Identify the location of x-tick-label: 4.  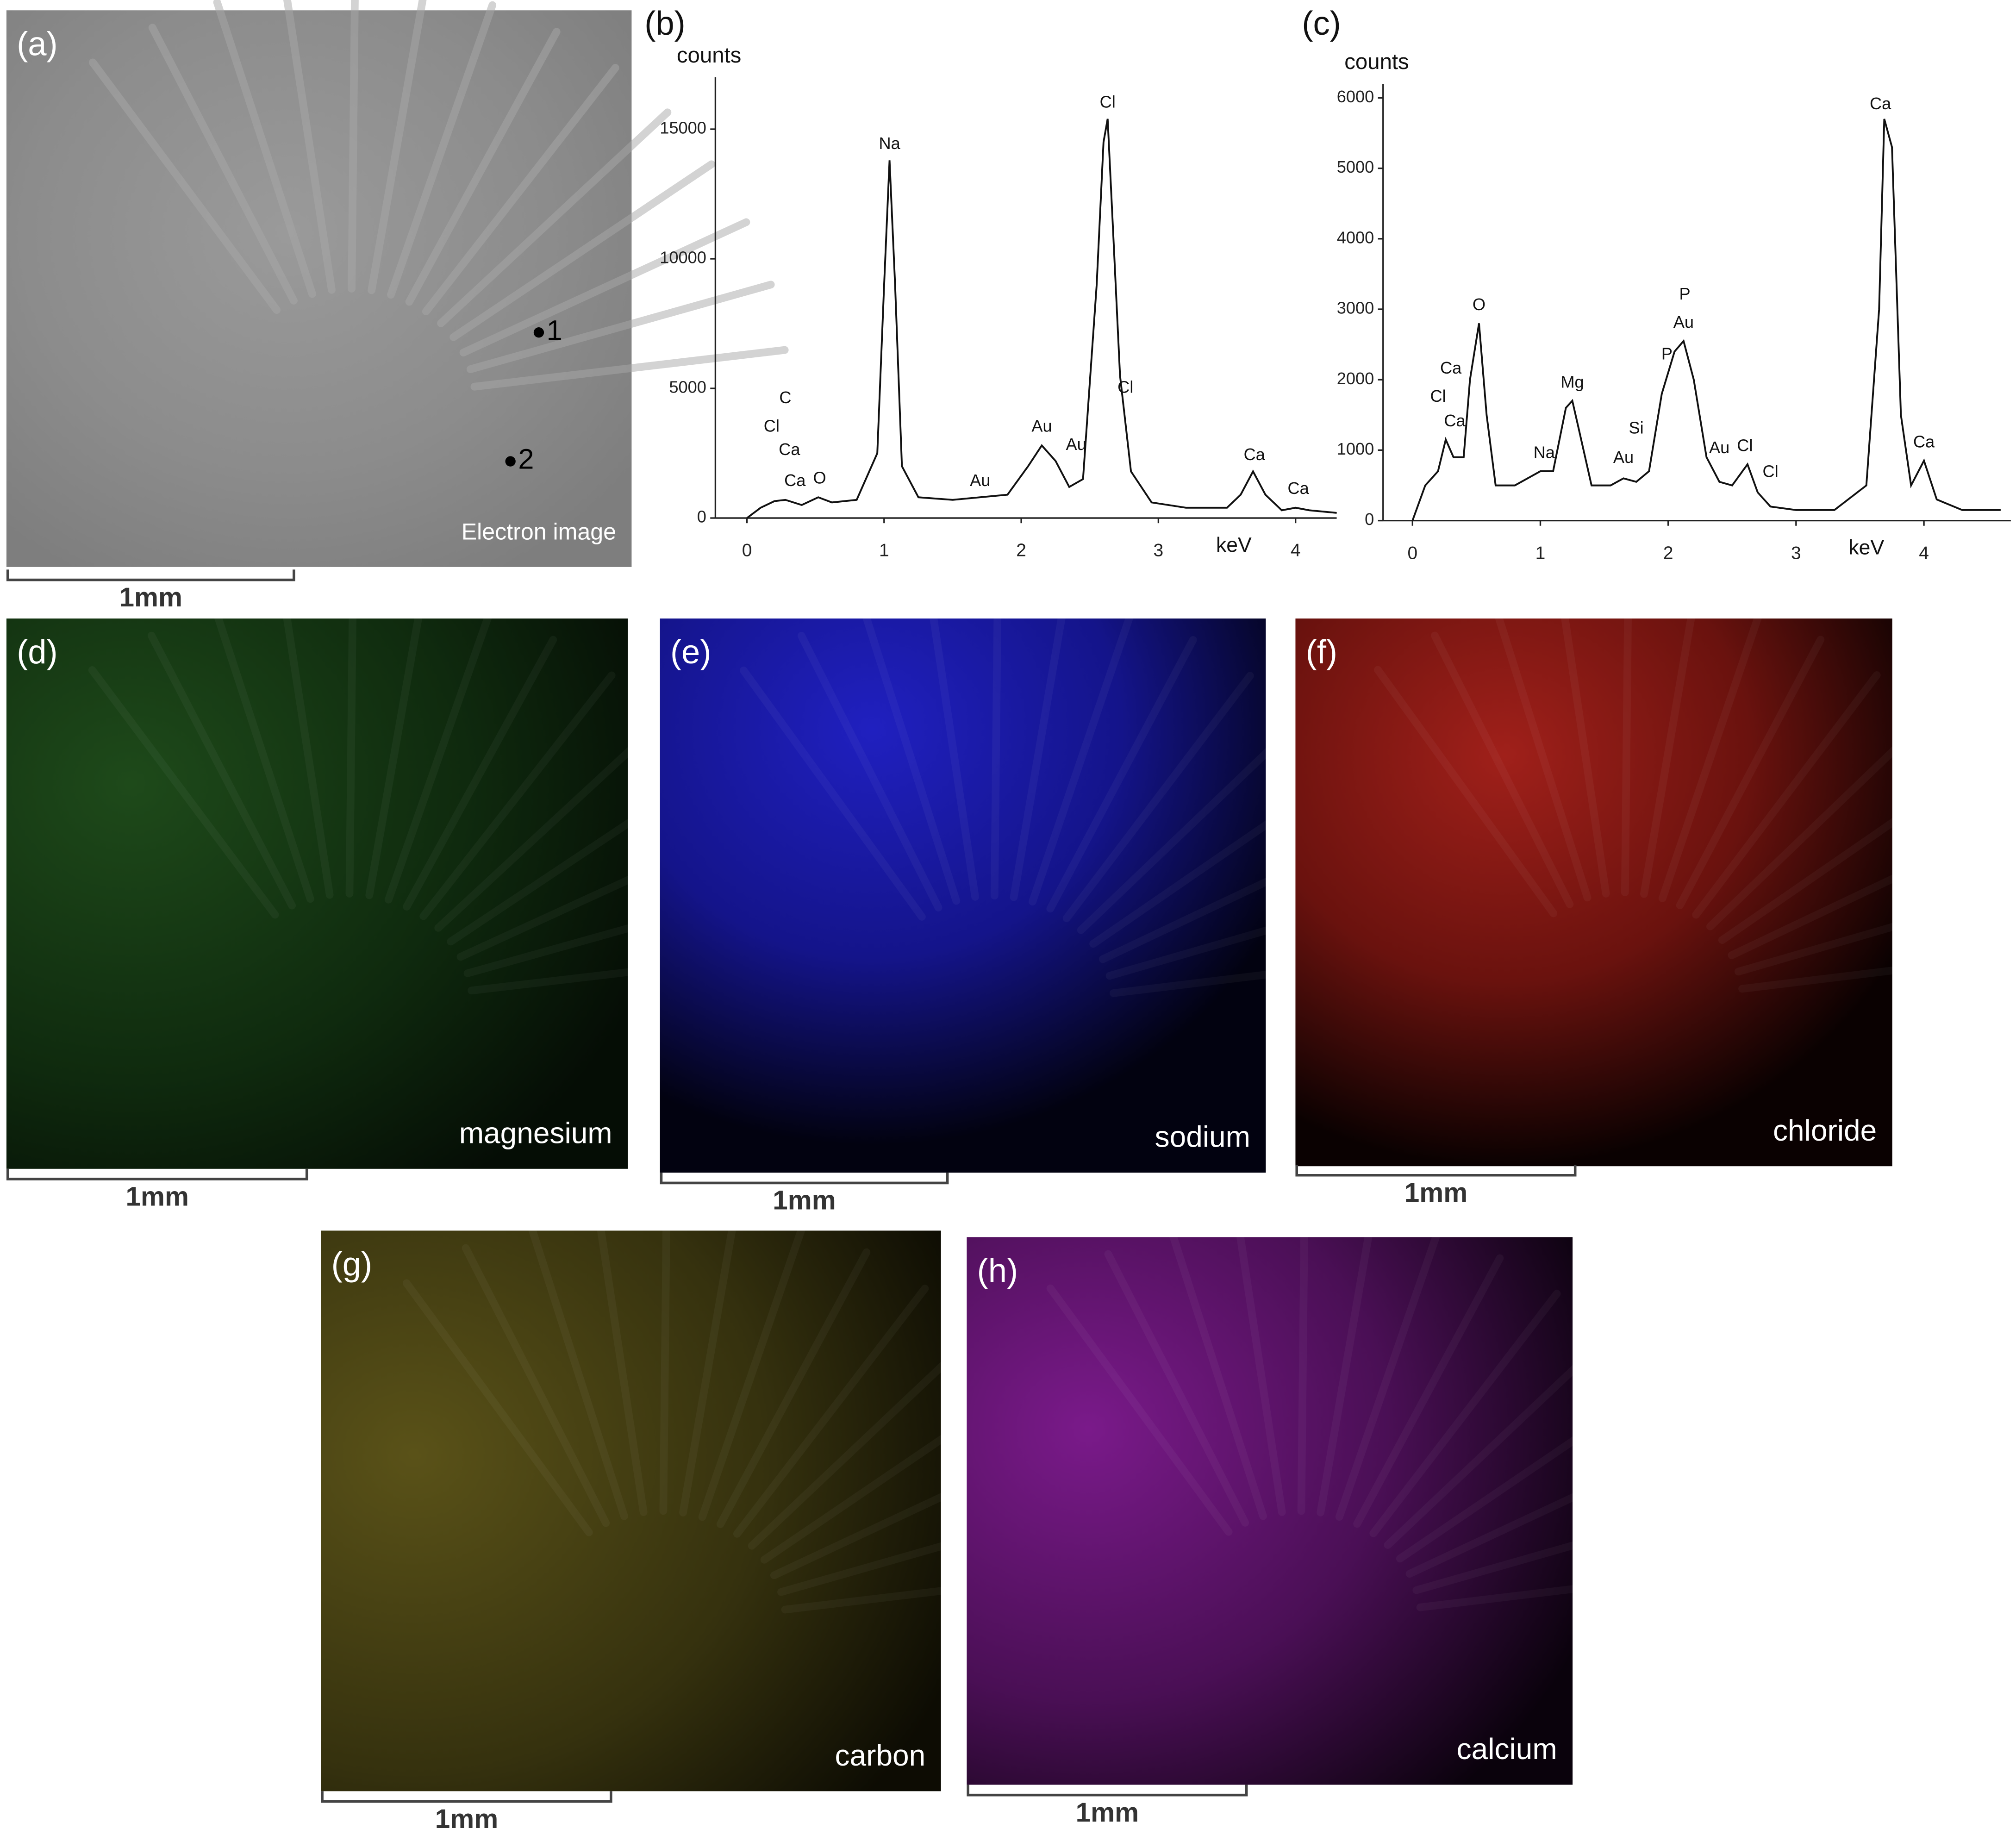
(1296, 551).